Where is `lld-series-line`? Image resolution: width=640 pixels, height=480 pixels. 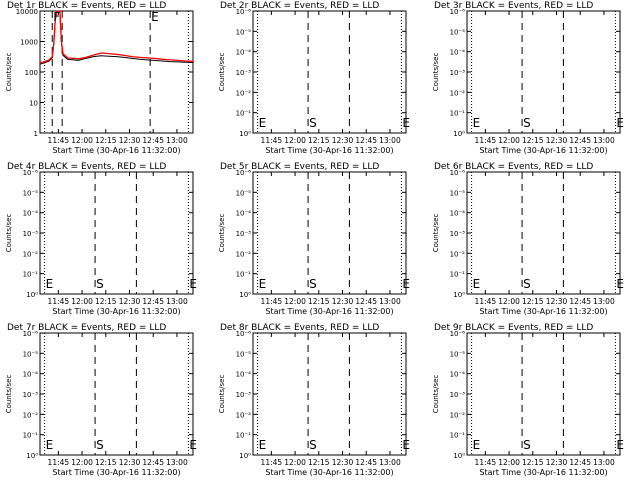 lld-series-line is located at coordinates (116, 37).